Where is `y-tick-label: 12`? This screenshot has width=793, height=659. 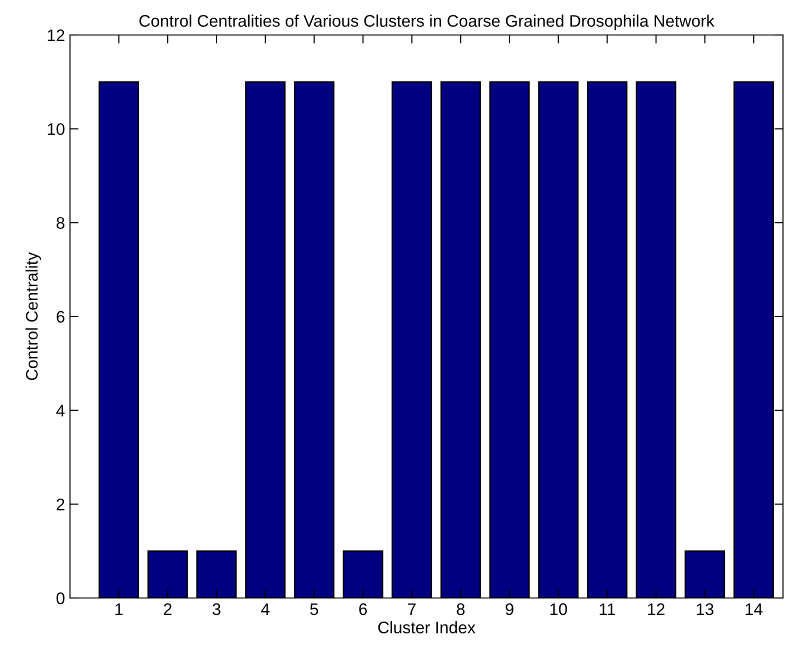
y-tick-label: 12 is located at coordinates (56, 35).